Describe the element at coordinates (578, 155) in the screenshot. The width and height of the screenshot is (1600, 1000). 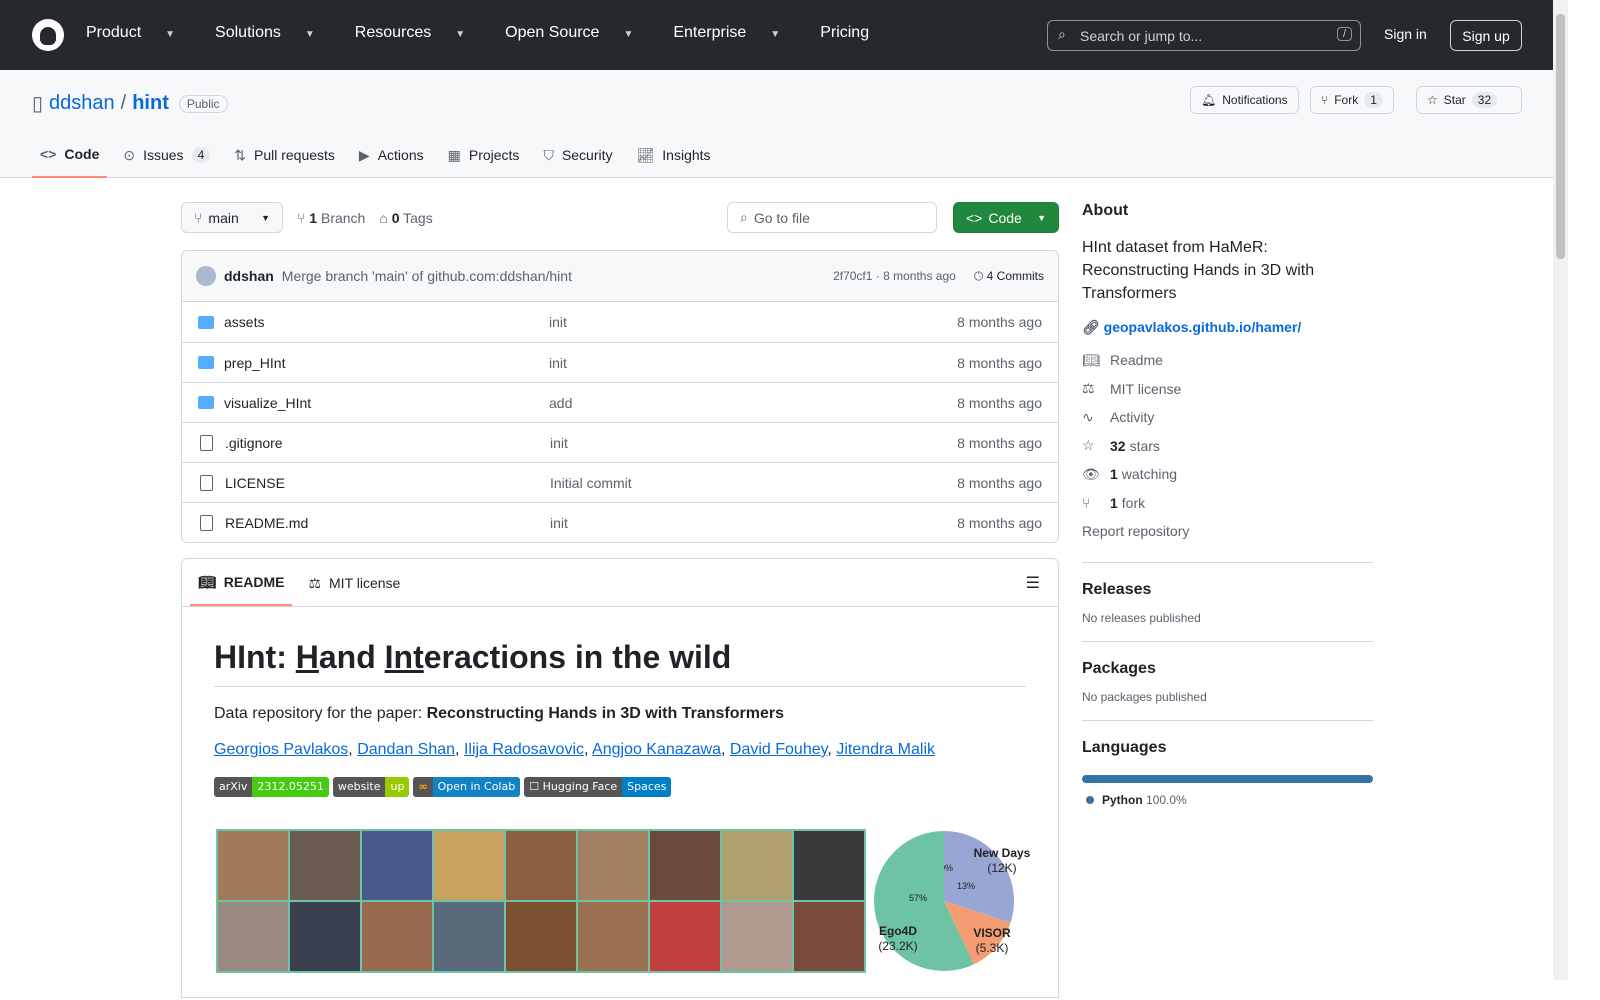
I see `tab-security: ⛉ Security` at that location.